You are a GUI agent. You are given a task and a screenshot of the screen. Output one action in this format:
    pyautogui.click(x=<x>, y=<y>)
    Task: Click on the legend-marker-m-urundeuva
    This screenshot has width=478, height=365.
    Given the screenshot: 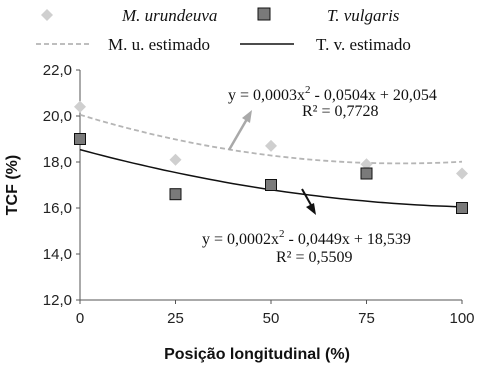 What is the action you would take?
    pyautogui.click(x=47, y=15)
    